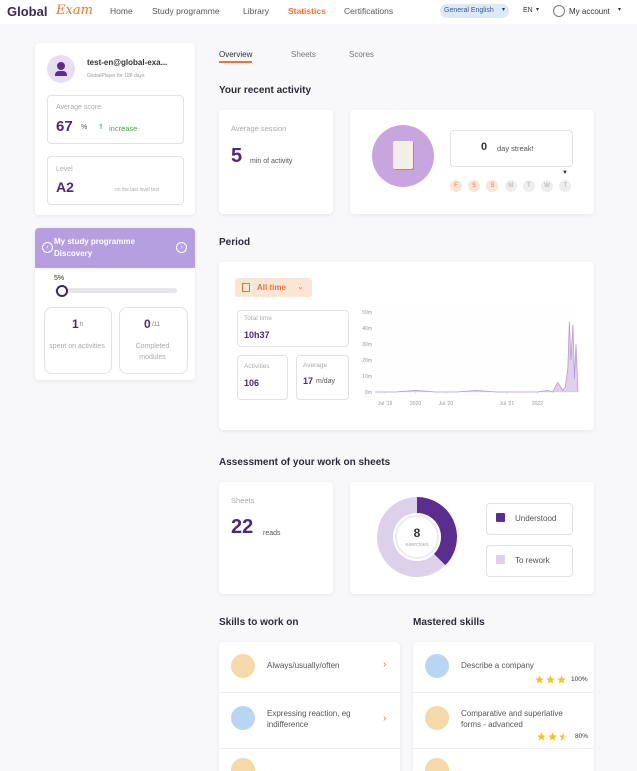 Image resolution: width=637 pixels, height=771 pixels. What do you see at coordinates (242, 527) in the screenshot?
I see `reads: 22` at bounding box center [242, 527].